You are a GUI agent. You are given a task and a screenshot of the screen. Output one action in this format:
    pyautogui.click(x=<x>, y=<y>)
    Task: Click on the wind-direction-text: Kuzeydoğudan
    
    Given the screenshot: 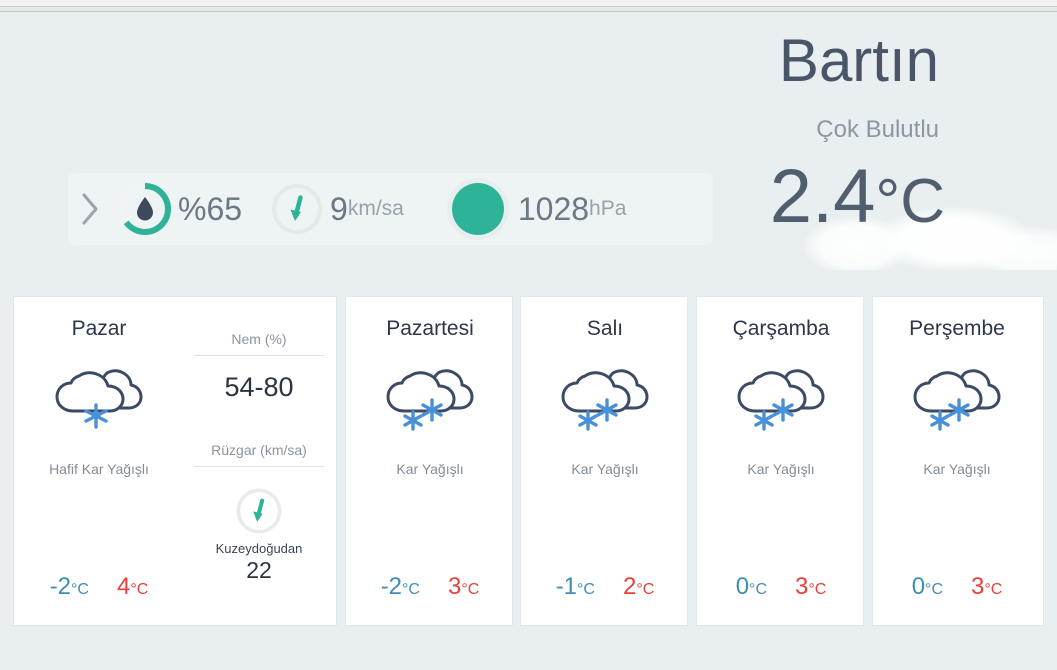 What is the action you would take?
    pyautogui.click(x=259, y=548)
    